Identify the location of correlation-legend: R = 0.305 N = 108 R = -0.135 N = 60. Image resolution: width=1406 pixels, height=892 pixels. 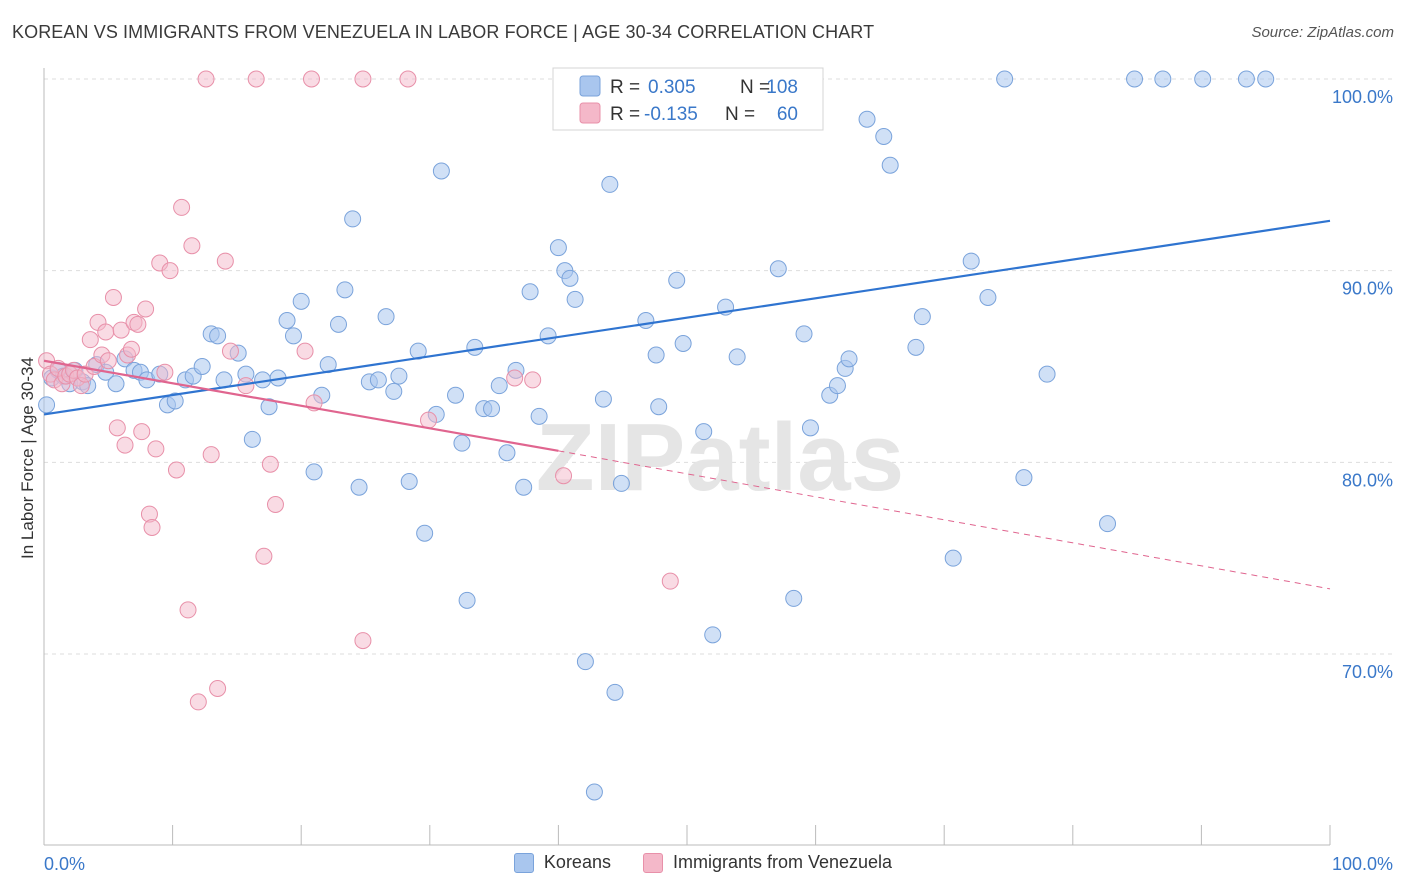
(688, 99).